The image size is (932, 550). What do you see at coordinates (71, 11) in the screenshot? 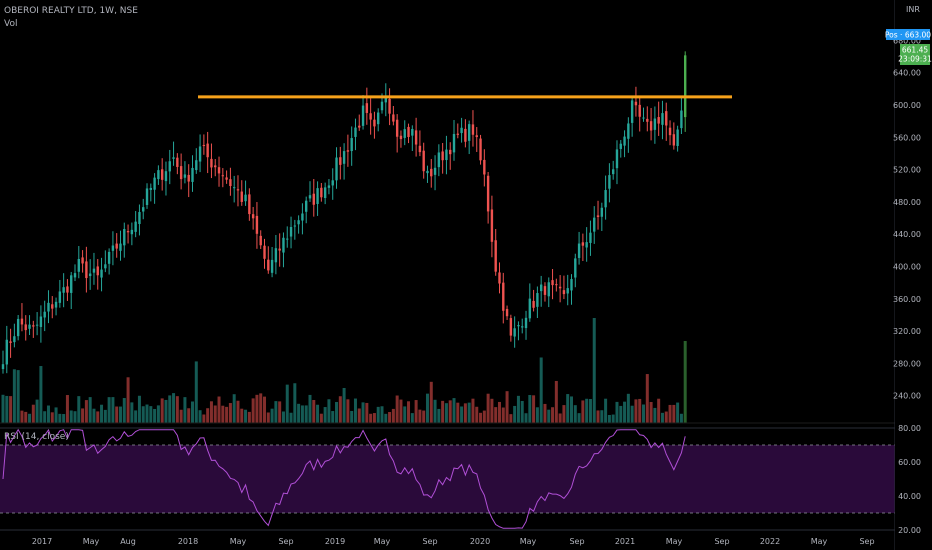
I see `symbol-header: OBEROI REALTY LTD, 1W, NSE` at bounding box center [71, 11].